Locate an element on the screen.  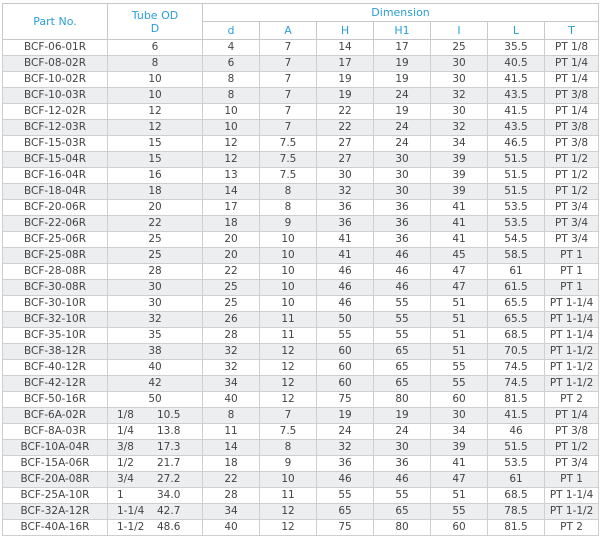
cell: PT 1/4 is located at coordinates (571, 111).